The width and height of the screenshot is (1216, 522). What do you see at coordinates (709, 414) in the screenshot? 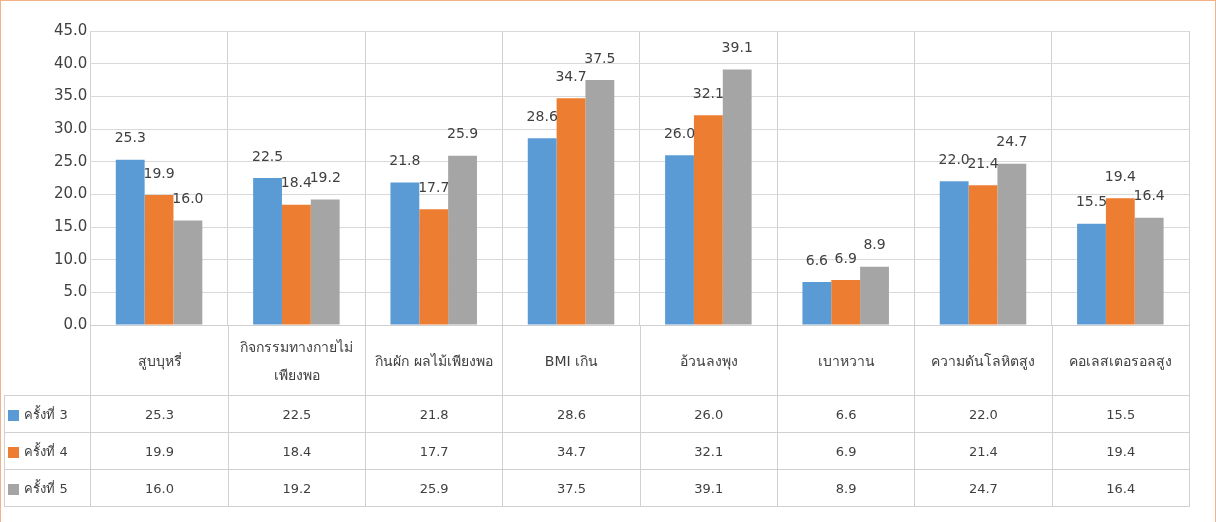
I see `data-label: 26.0` at bounding box center [709, 414].